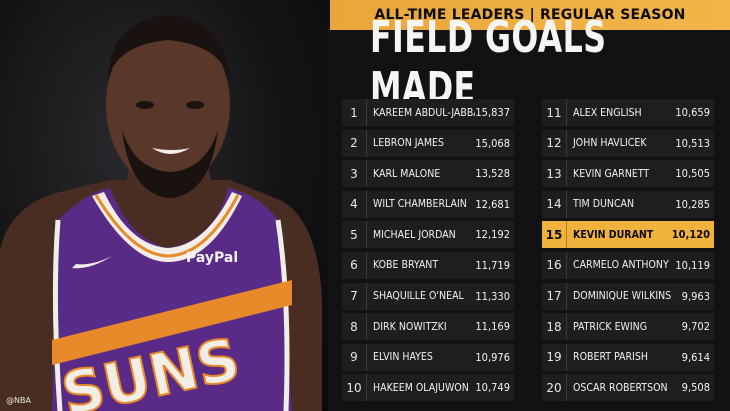  What do you see at coordinates (92, 262) in the screenshot?
I see `swoosh-icon` at bounding box center [92, 262].